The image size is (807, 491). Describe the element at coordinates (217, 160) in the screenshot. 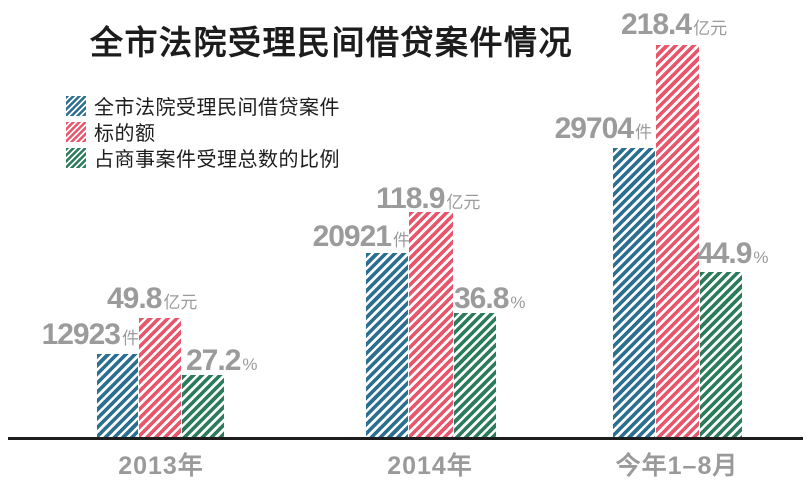

I see `legend-label-ratio: 占商事案件受理总数的比例` at that location.